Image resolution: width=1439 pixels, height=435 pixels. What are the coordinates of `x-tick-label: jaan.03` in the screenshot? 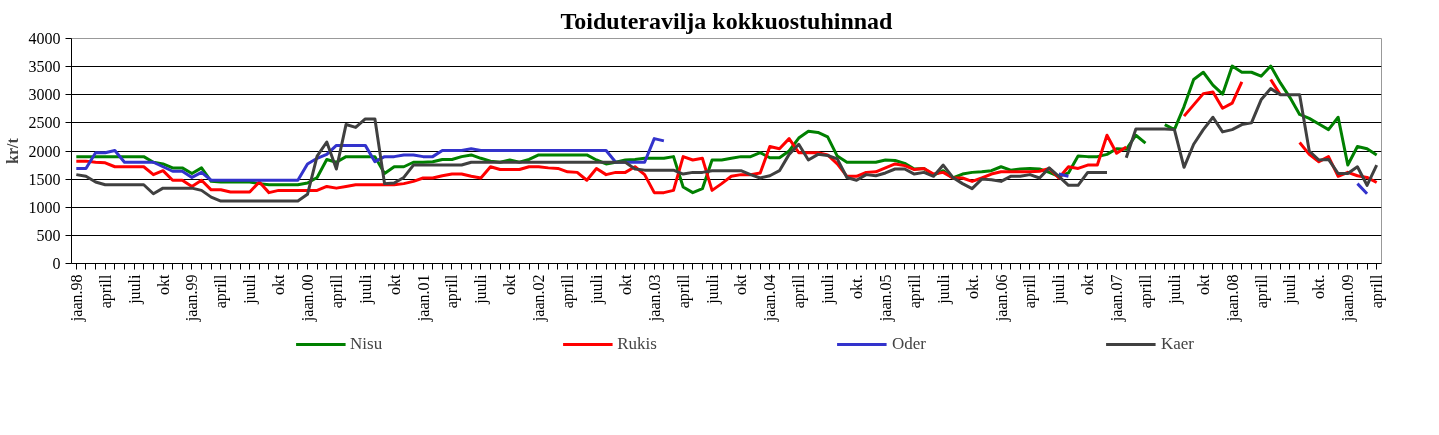 It's located at (654, 298).